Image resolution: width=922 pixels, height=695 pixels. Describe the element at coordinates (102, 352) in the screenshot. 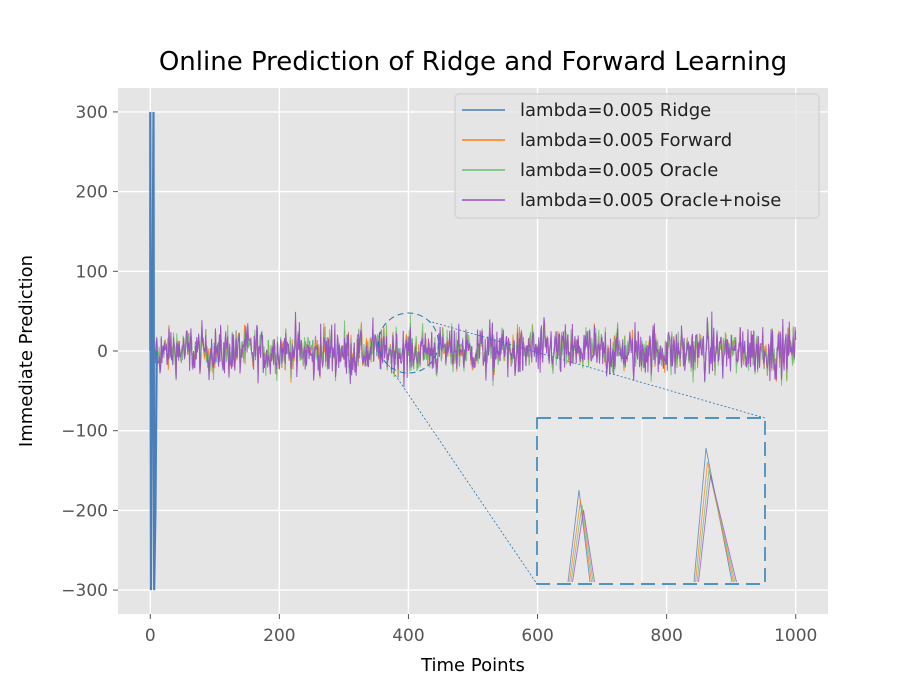

I see `y-tick-label: 0` at that location.